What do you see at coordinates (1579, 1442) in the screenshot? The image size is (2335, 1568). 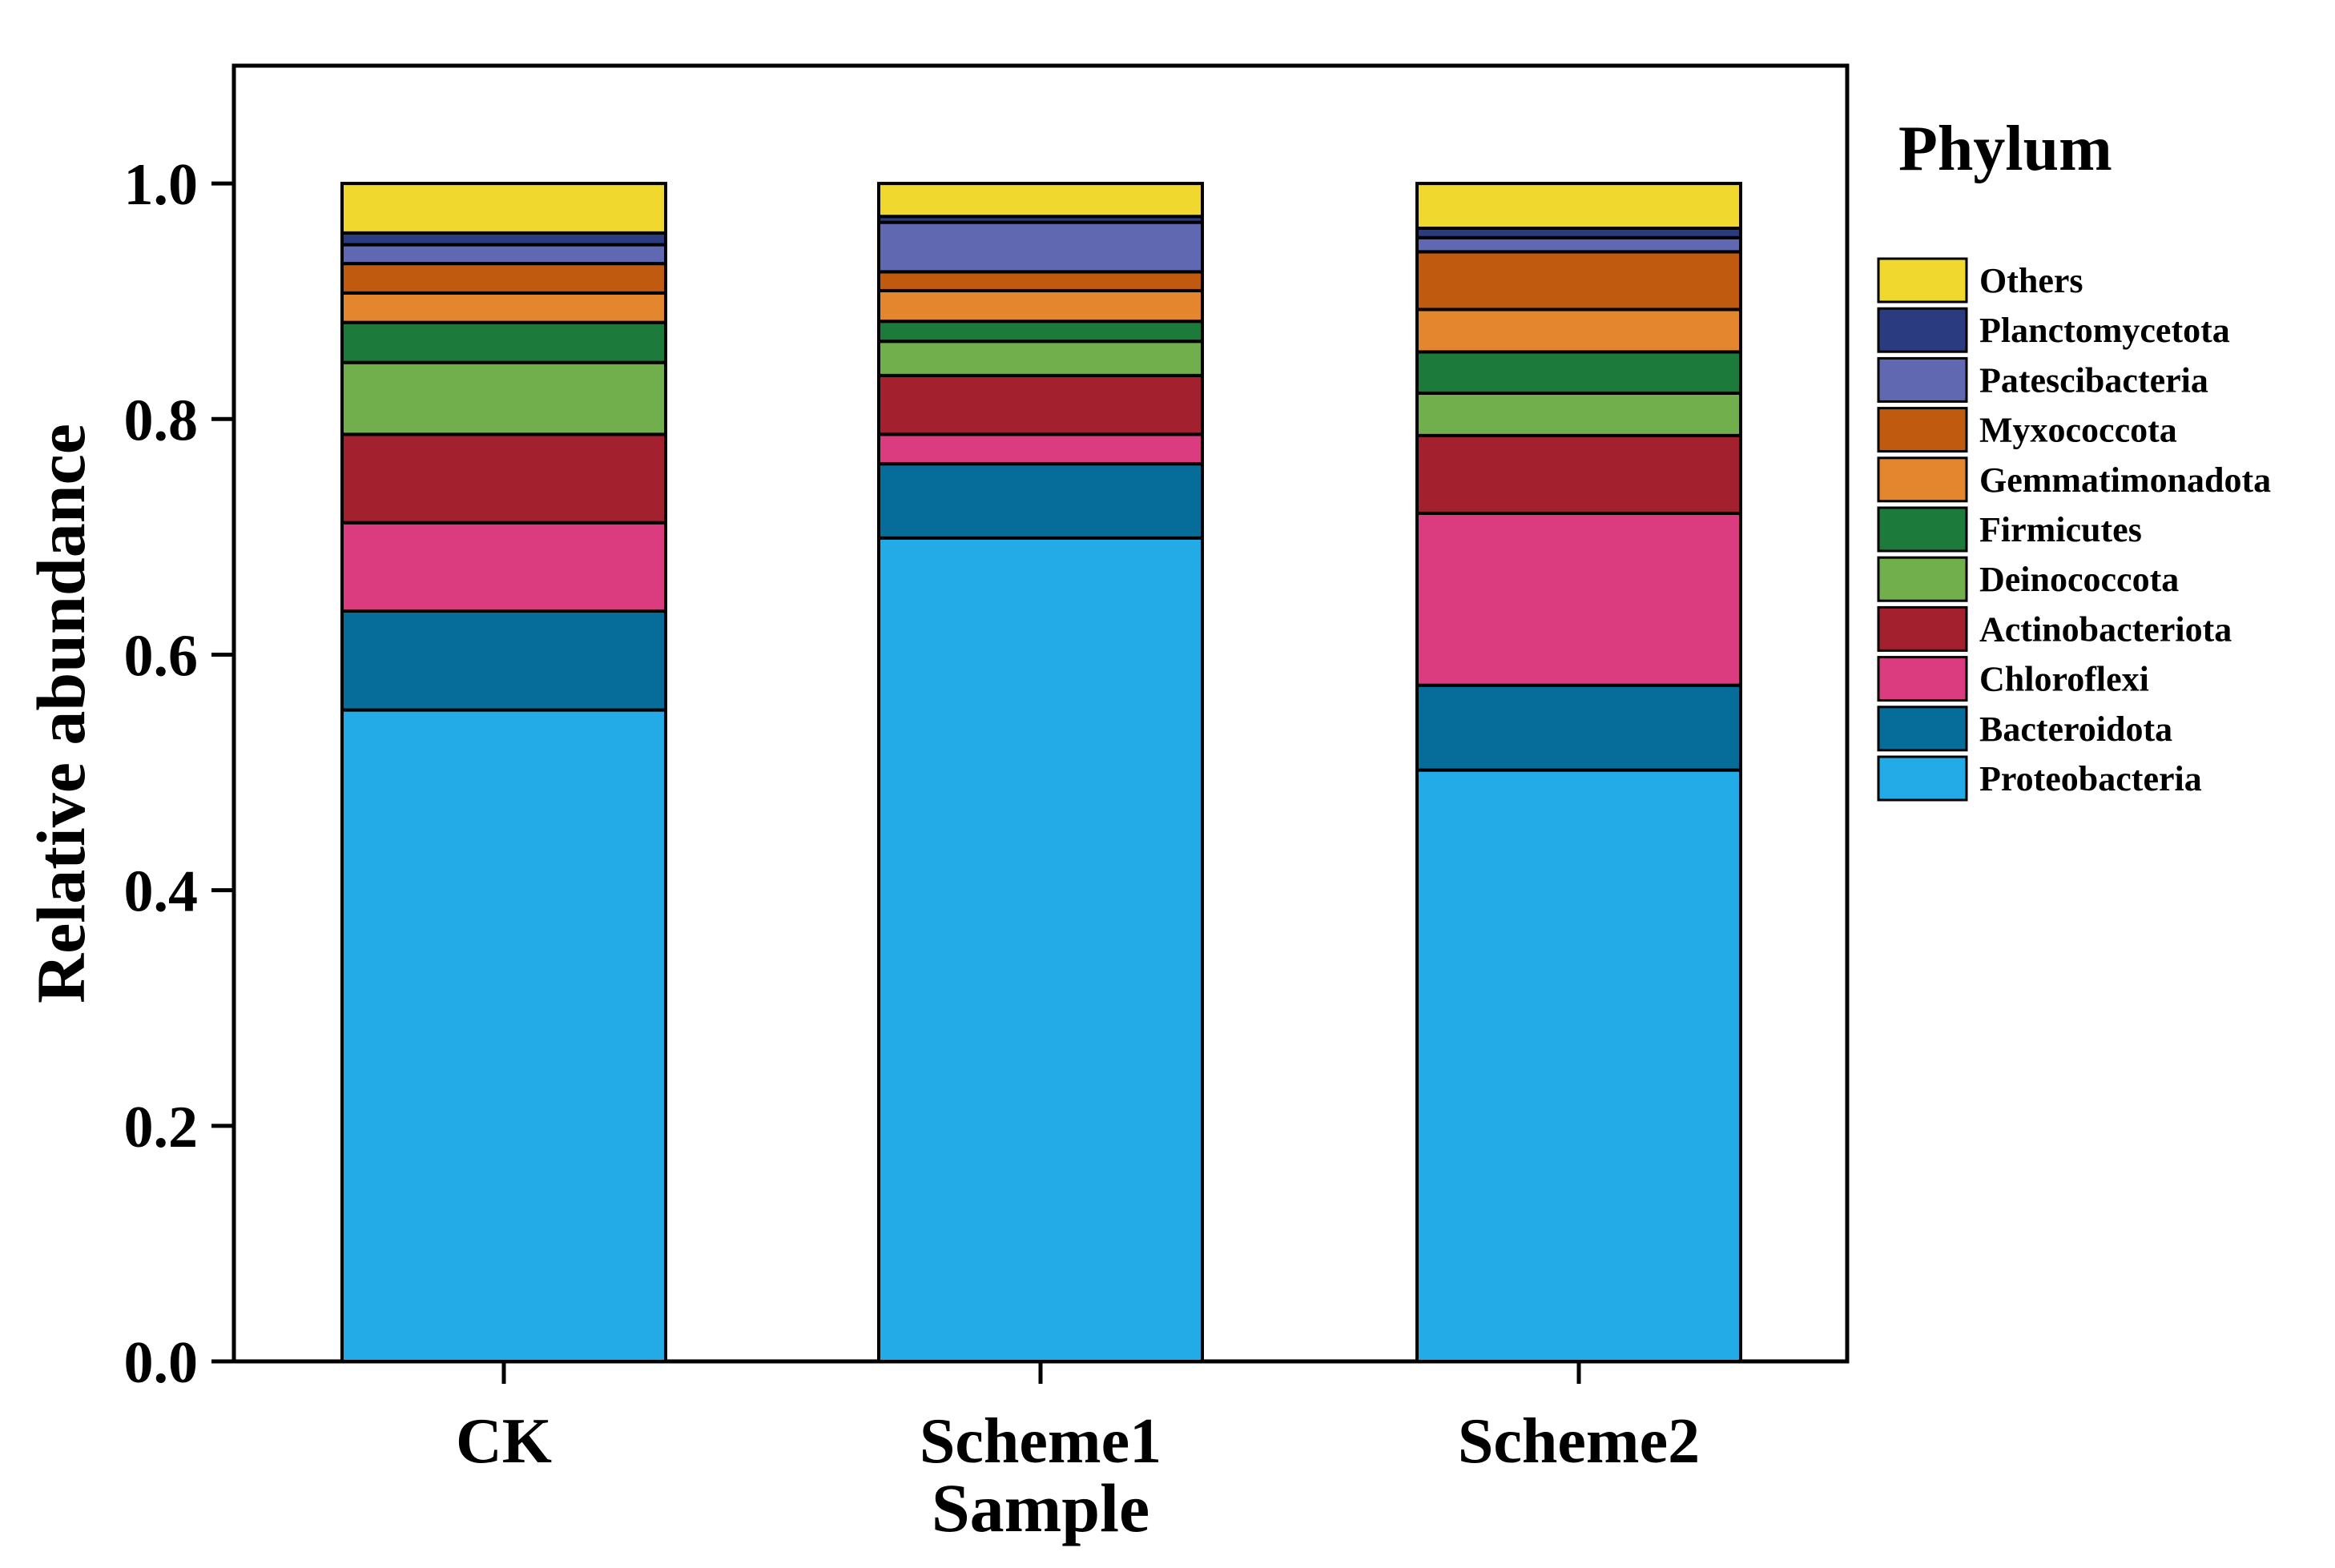 I see `x-tick-label-scheme2: Scheme2` at bounding box center [1579, 1442].